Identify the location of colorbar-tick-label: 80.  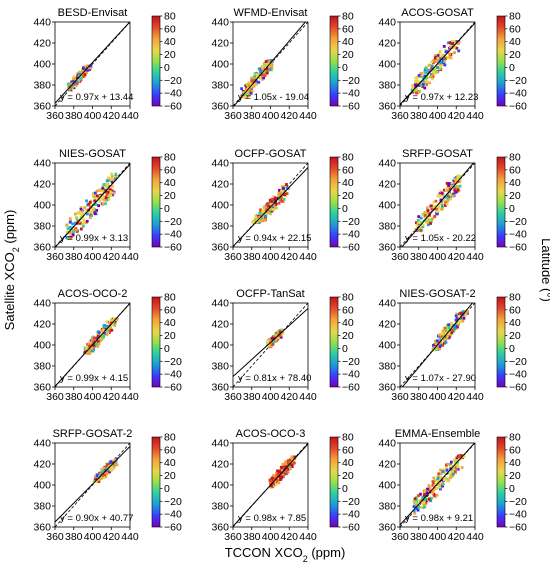
(170, 158).